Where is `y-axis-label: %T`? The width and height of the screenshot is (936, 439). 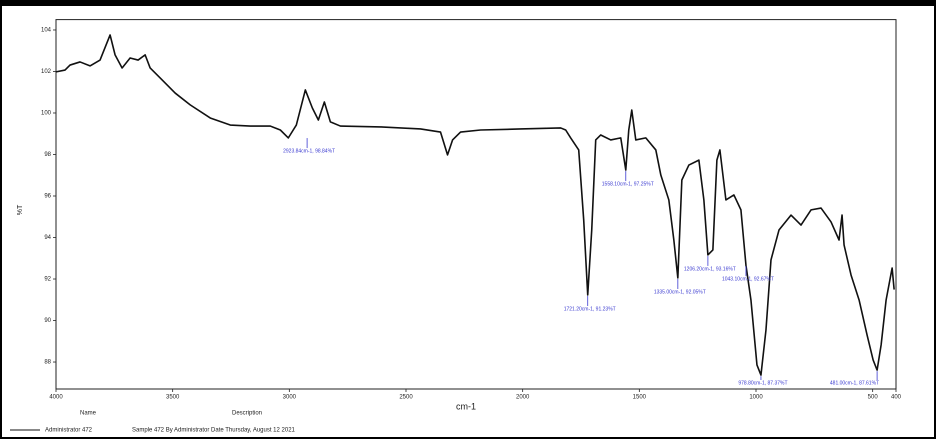
y-axis-label: %T is located at coordinates (20, 209).